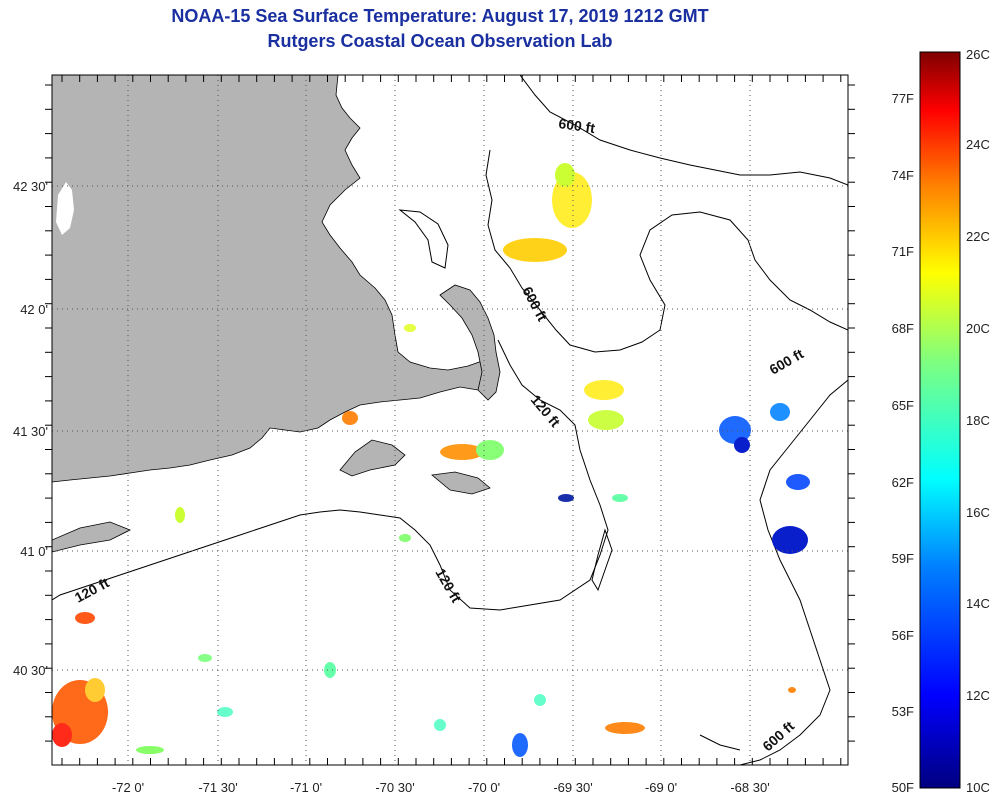 This screenshot has height=802, width=1000. Describe the element at coordinates (903, 251) in the screenshot. I see `colorbar-fahrenheit-label: 71F` at that location.